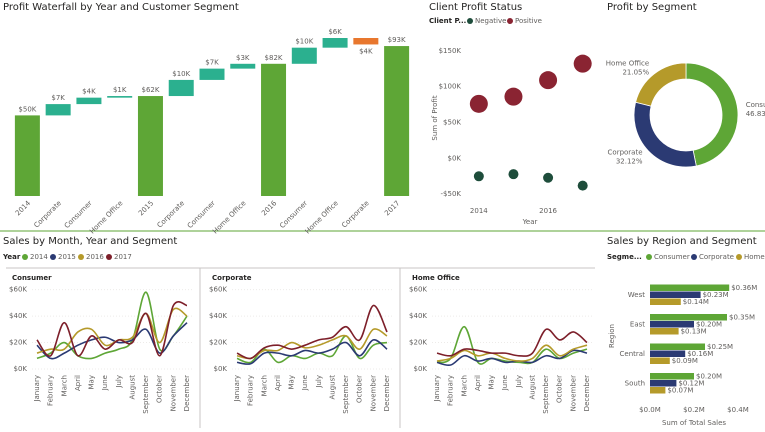 The width and height of the screenshot is (765, 432). Describe the element at coordinates (450, 87) in the screenshot. I see `y-tick-label: $100K` at that location.